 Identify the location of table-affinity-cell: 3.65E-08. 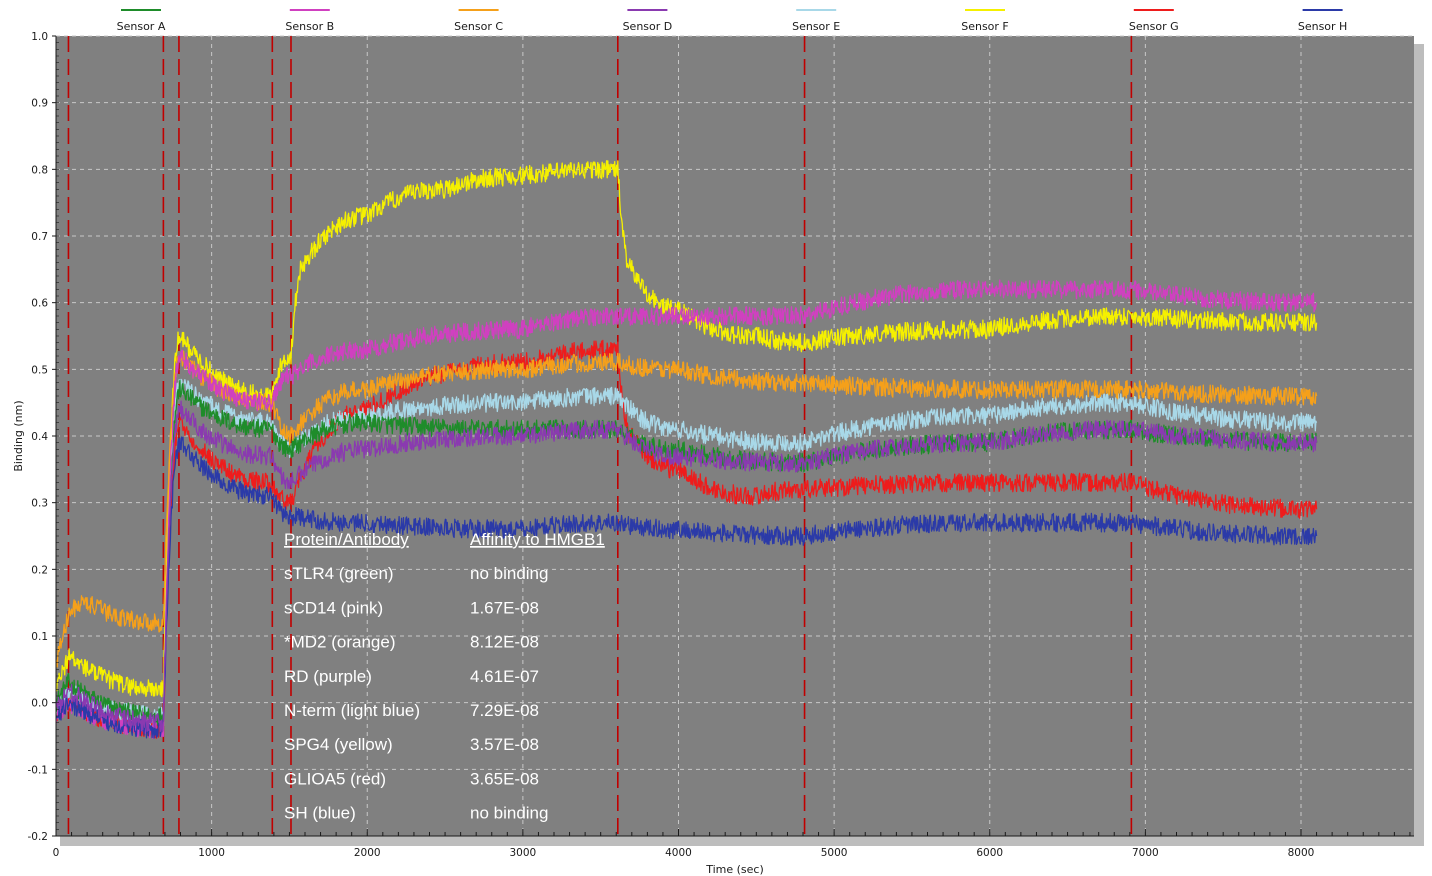
(504, 778).